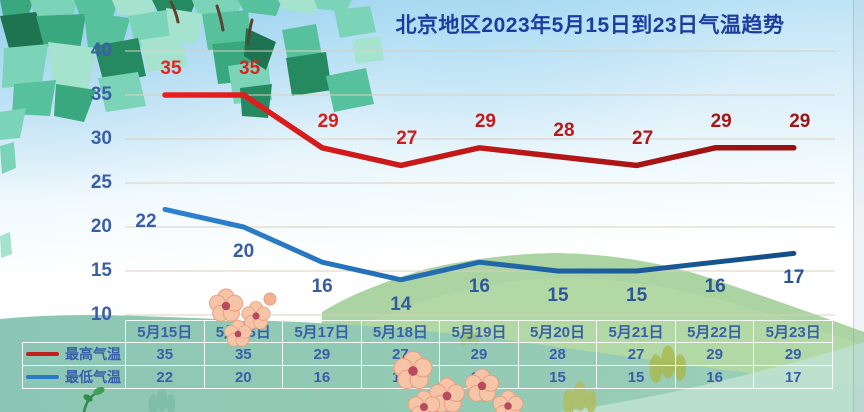 The height and width of the screenshot is (412, 864). Describe the element at coordinates (401, 304) in the screenshot. I see `min-temp-label-5月18日: 14` at that location.